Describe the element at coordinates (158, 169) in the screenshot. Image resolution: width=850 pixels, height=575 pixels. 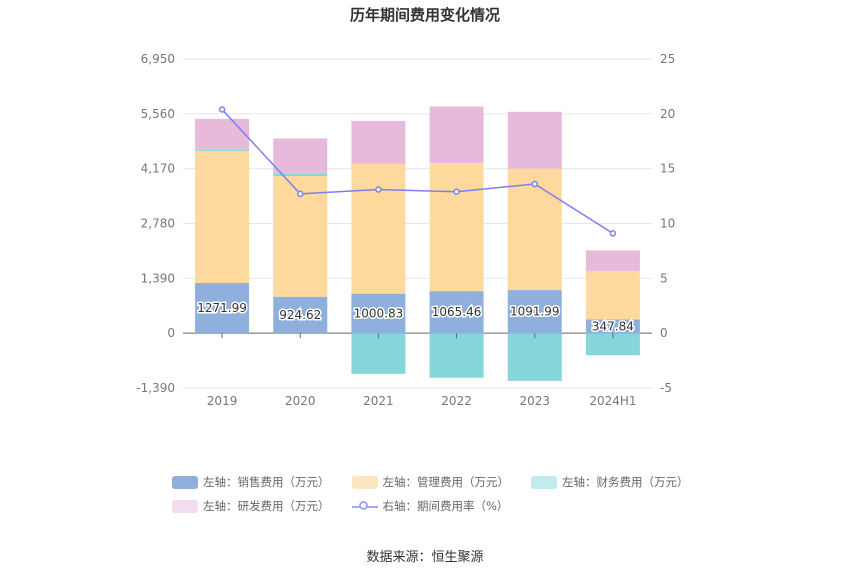
I see `left-tick-label: 4,170` at that location.